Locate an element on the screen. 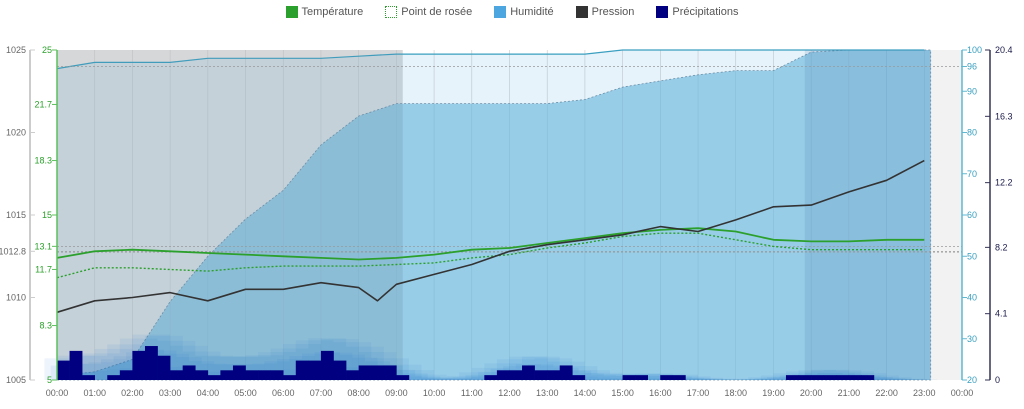 This screenshot has width=1024, height=409. humidity-tick-label: 96 is located at coordinates (972, 67).